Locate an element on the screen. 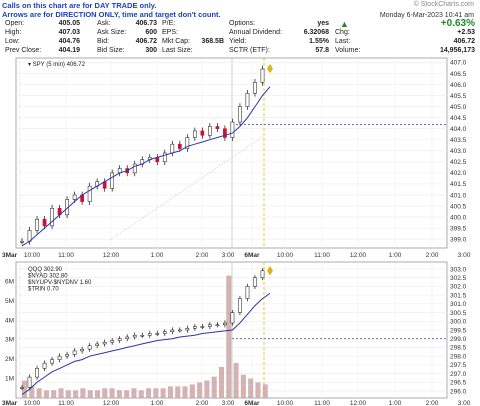 The width and height of the screenshot is (480, 406). quote-value: 1.55% is located at coordinates (319, 41).